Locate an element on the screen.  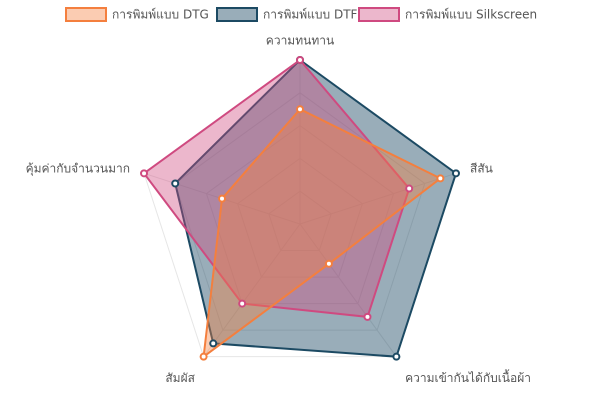
legend-label: การพิมพ์แบบ Silkscreen is located at coordinates (471, 15).